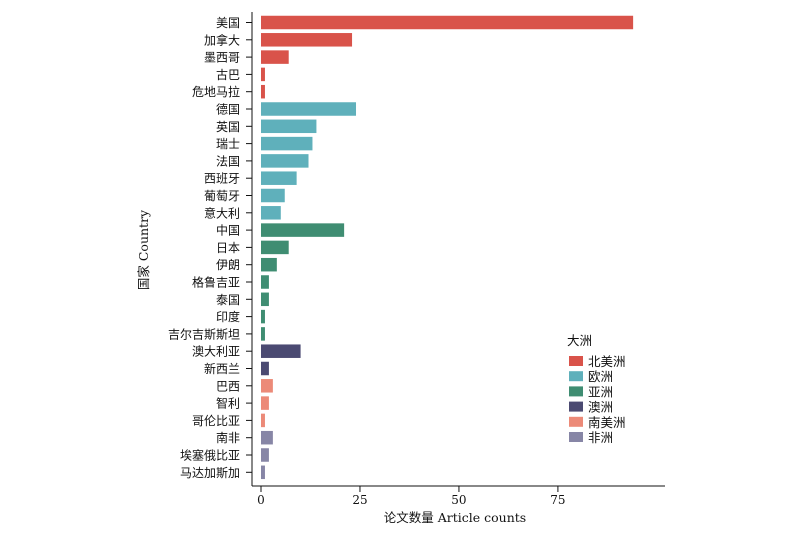  What do you see at coordinates (411, 496) in the screenshot?
I see `x-tick-labels: 0 25 50 75` at bounding box center [411, 496].